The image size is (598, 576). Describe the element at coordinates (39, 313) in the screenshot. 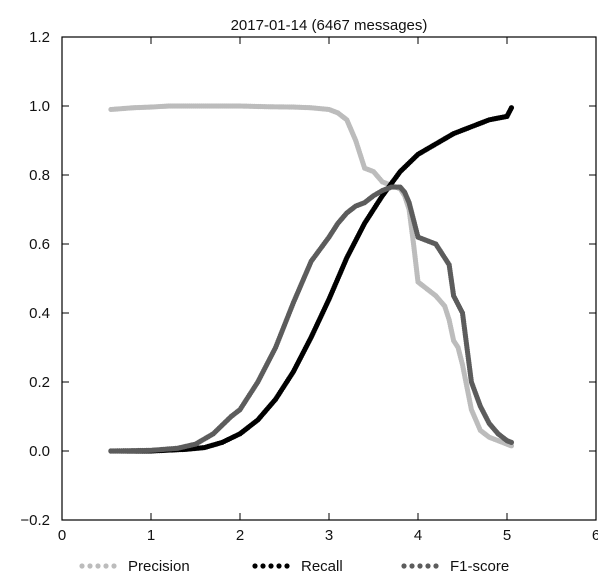

I see `y-tick-label: 0.4` at that location.